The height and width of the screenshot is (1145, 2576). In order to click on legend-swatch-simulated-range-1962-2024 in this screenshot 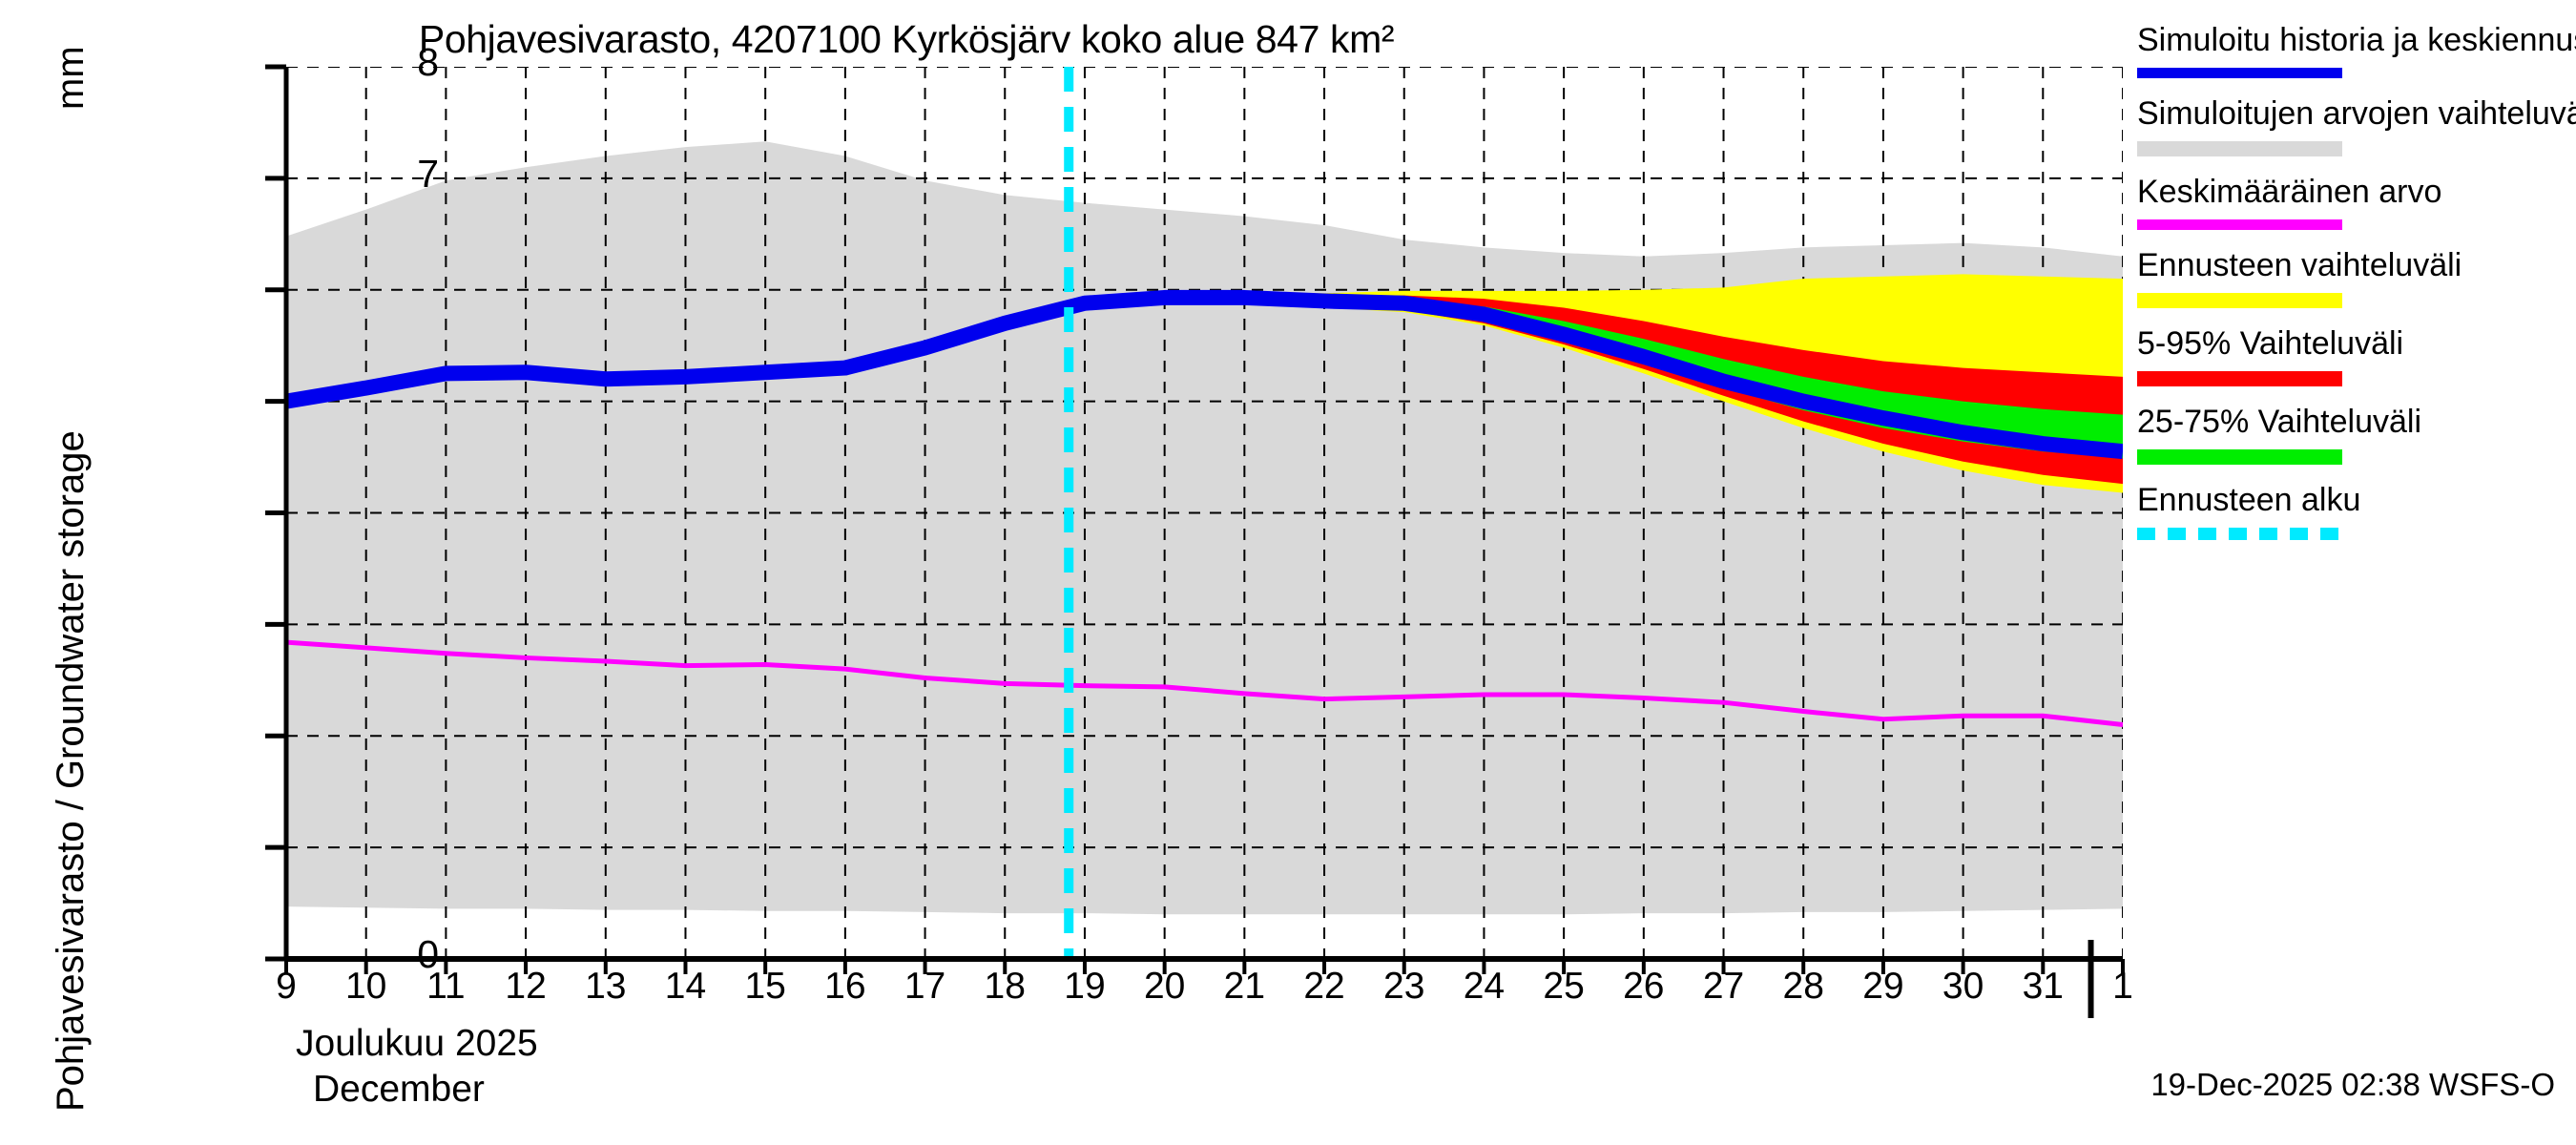, I will do `click(2239, 148)`.